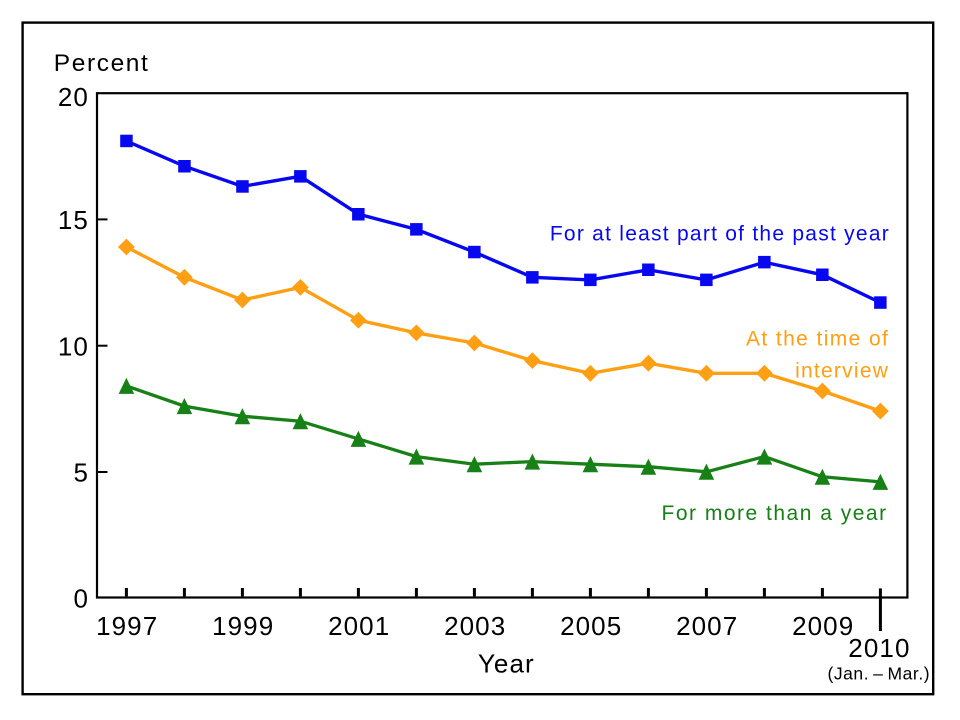  Describe the element at coordinates (707, 626) in the screenshot. I see `svg-text: 2007` at that location.